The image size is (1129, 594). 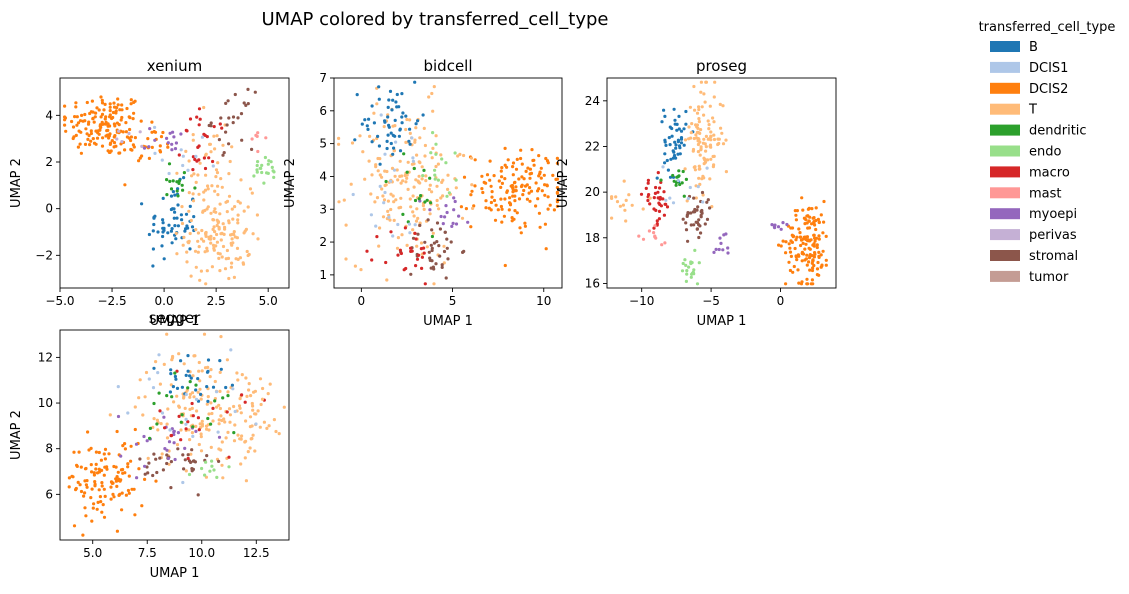 I want to click on legend-swatch-DCIS1, so click(x=1005, y=67).